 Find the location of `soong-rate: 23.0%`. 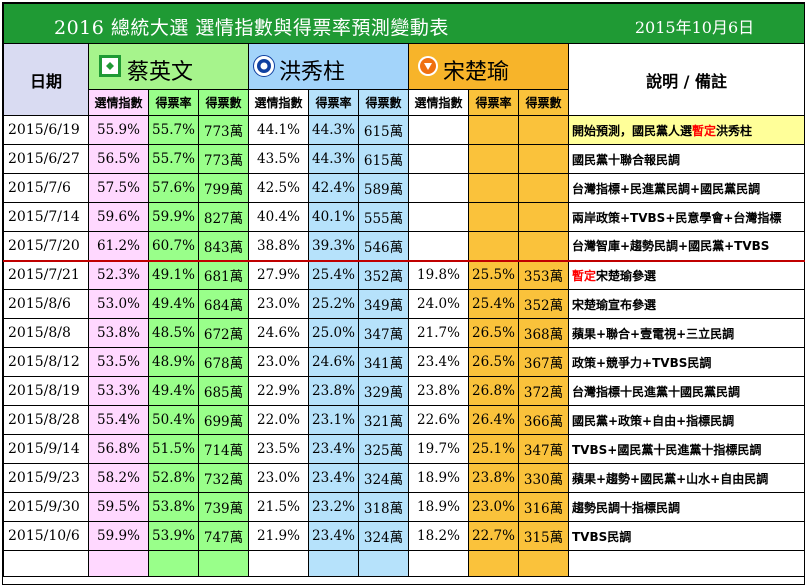

soong-rate: 23.0% is located at coordinates (493, 507).